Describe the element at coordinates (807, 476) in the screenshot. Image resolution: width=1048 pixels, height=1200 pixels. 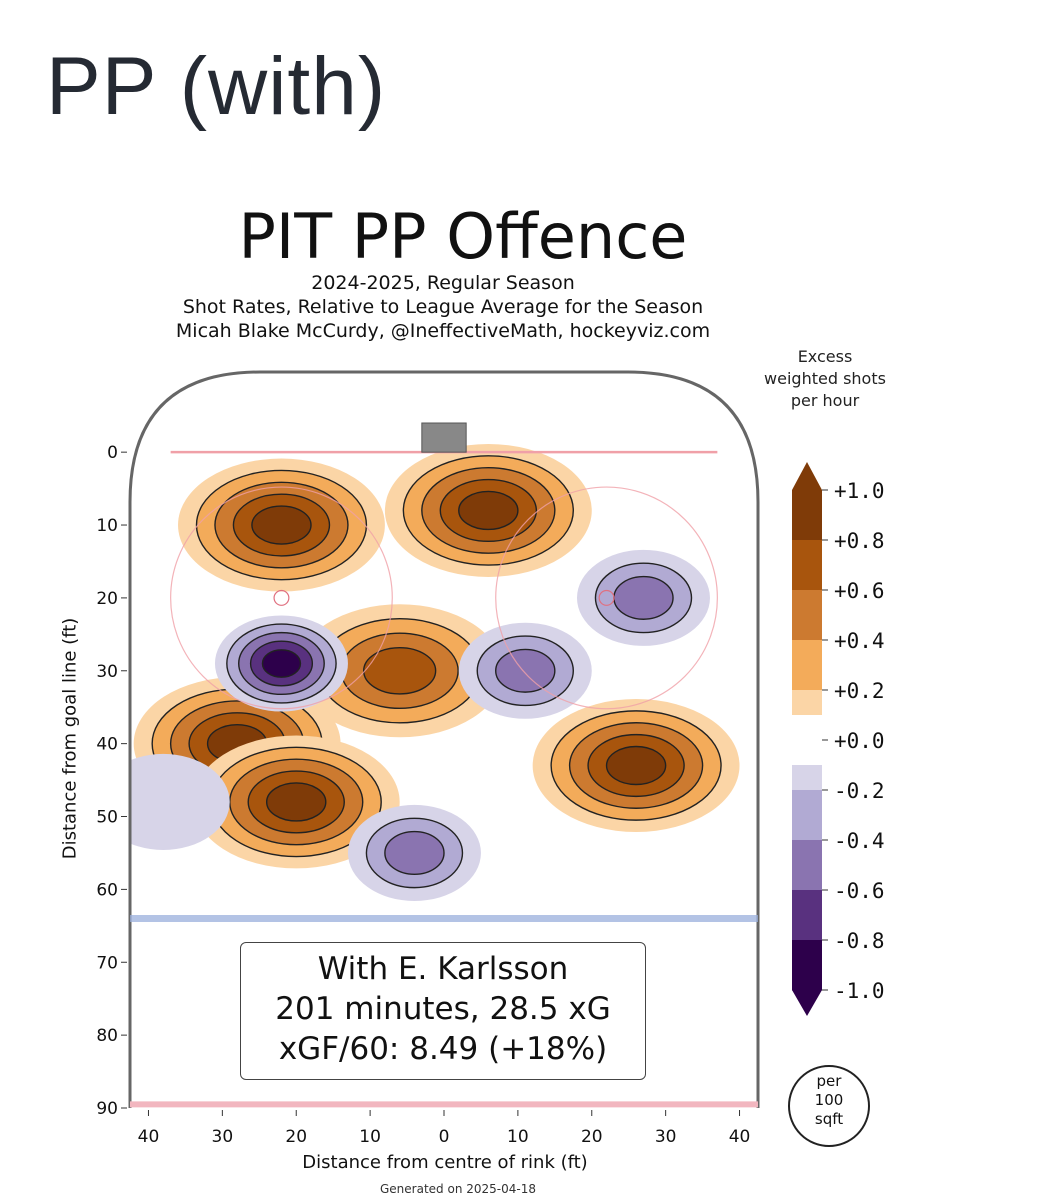
I see `colorbar-extend-top` at that location.